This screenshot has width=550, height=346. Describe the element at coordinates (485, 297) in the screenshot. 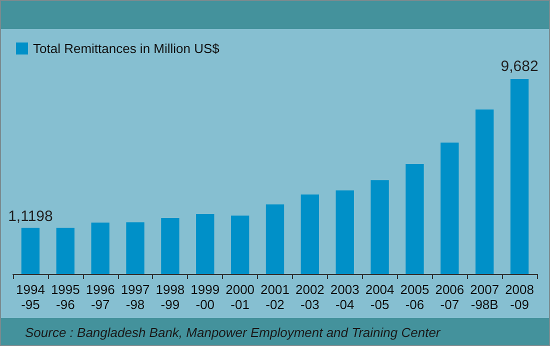

I see `x-tick-label: 2007 -98B` at that location.